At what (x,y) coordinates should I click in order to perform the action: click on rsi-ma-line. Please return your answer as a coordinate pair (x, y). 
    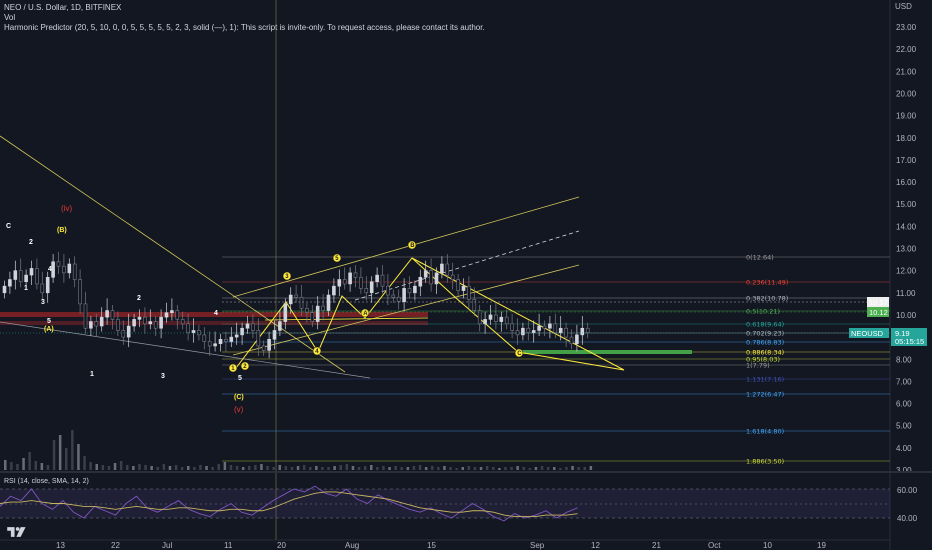
    Looking at the image, I should click on (289, 504).